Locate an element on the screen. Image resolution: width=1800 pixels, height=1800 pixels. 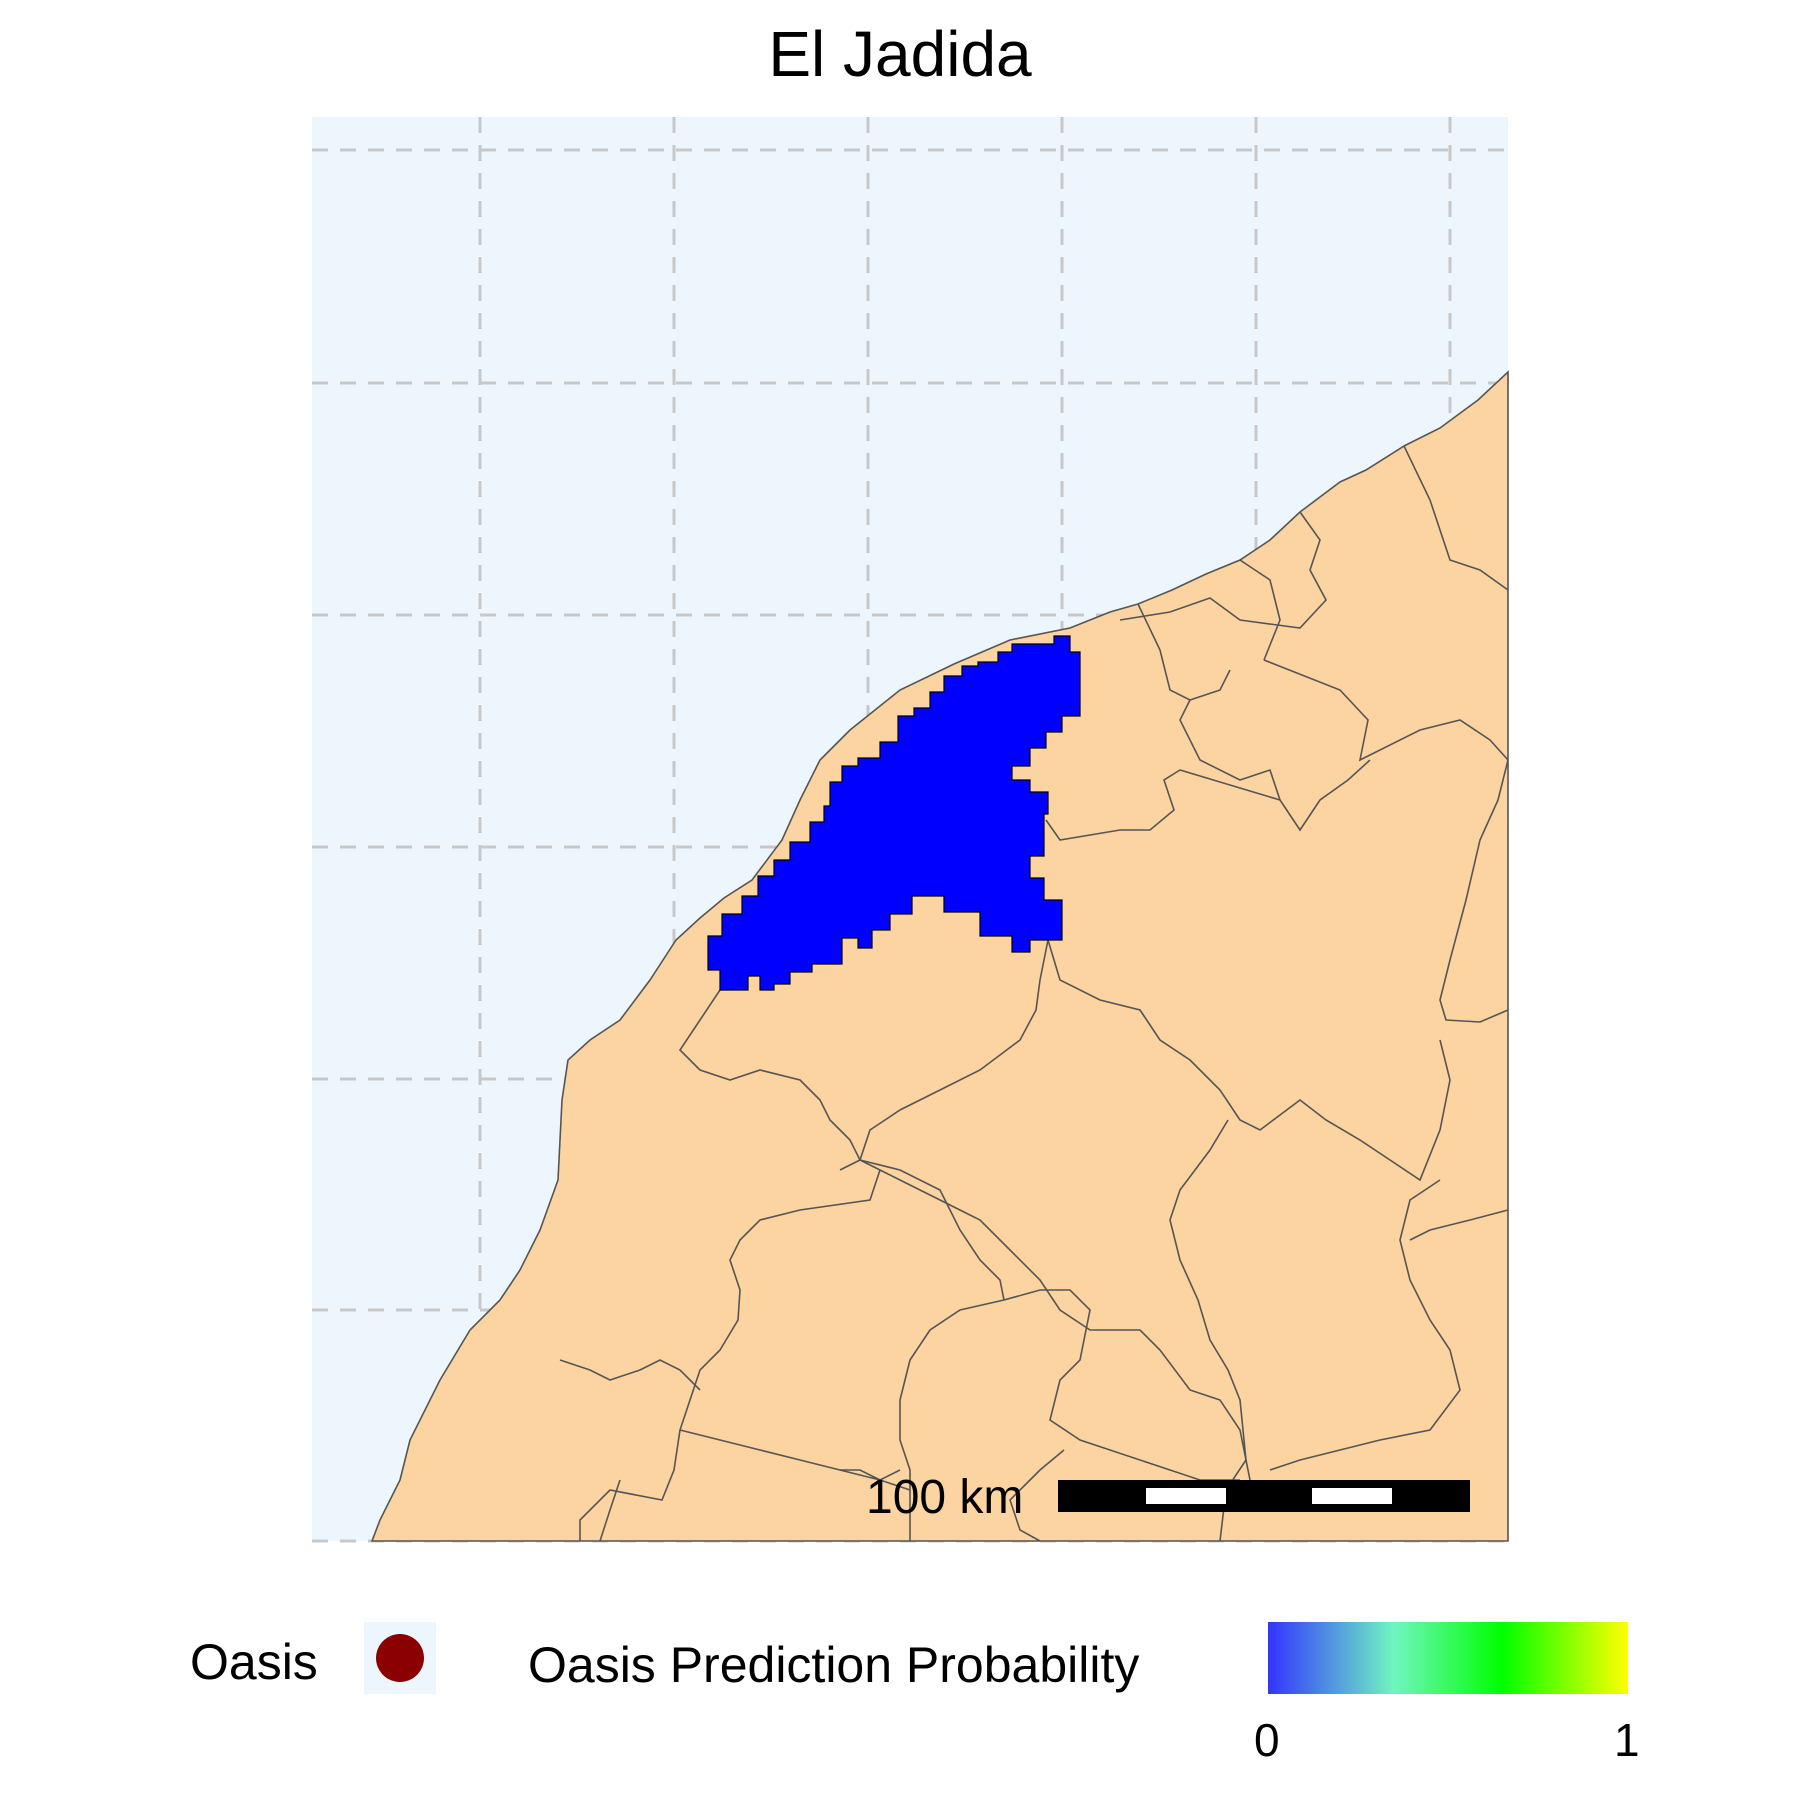
oasis-marker-icon is located at coordinates (400, 1658).